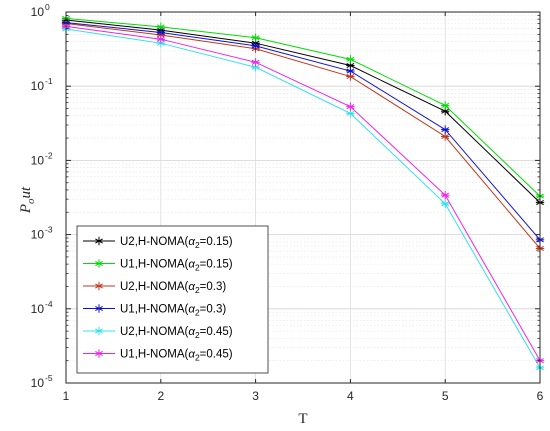 This screenshot has width=550, height=431. I want to click on legend-label: U2,H-NOMA(α2=0.3), so click(173, 288).